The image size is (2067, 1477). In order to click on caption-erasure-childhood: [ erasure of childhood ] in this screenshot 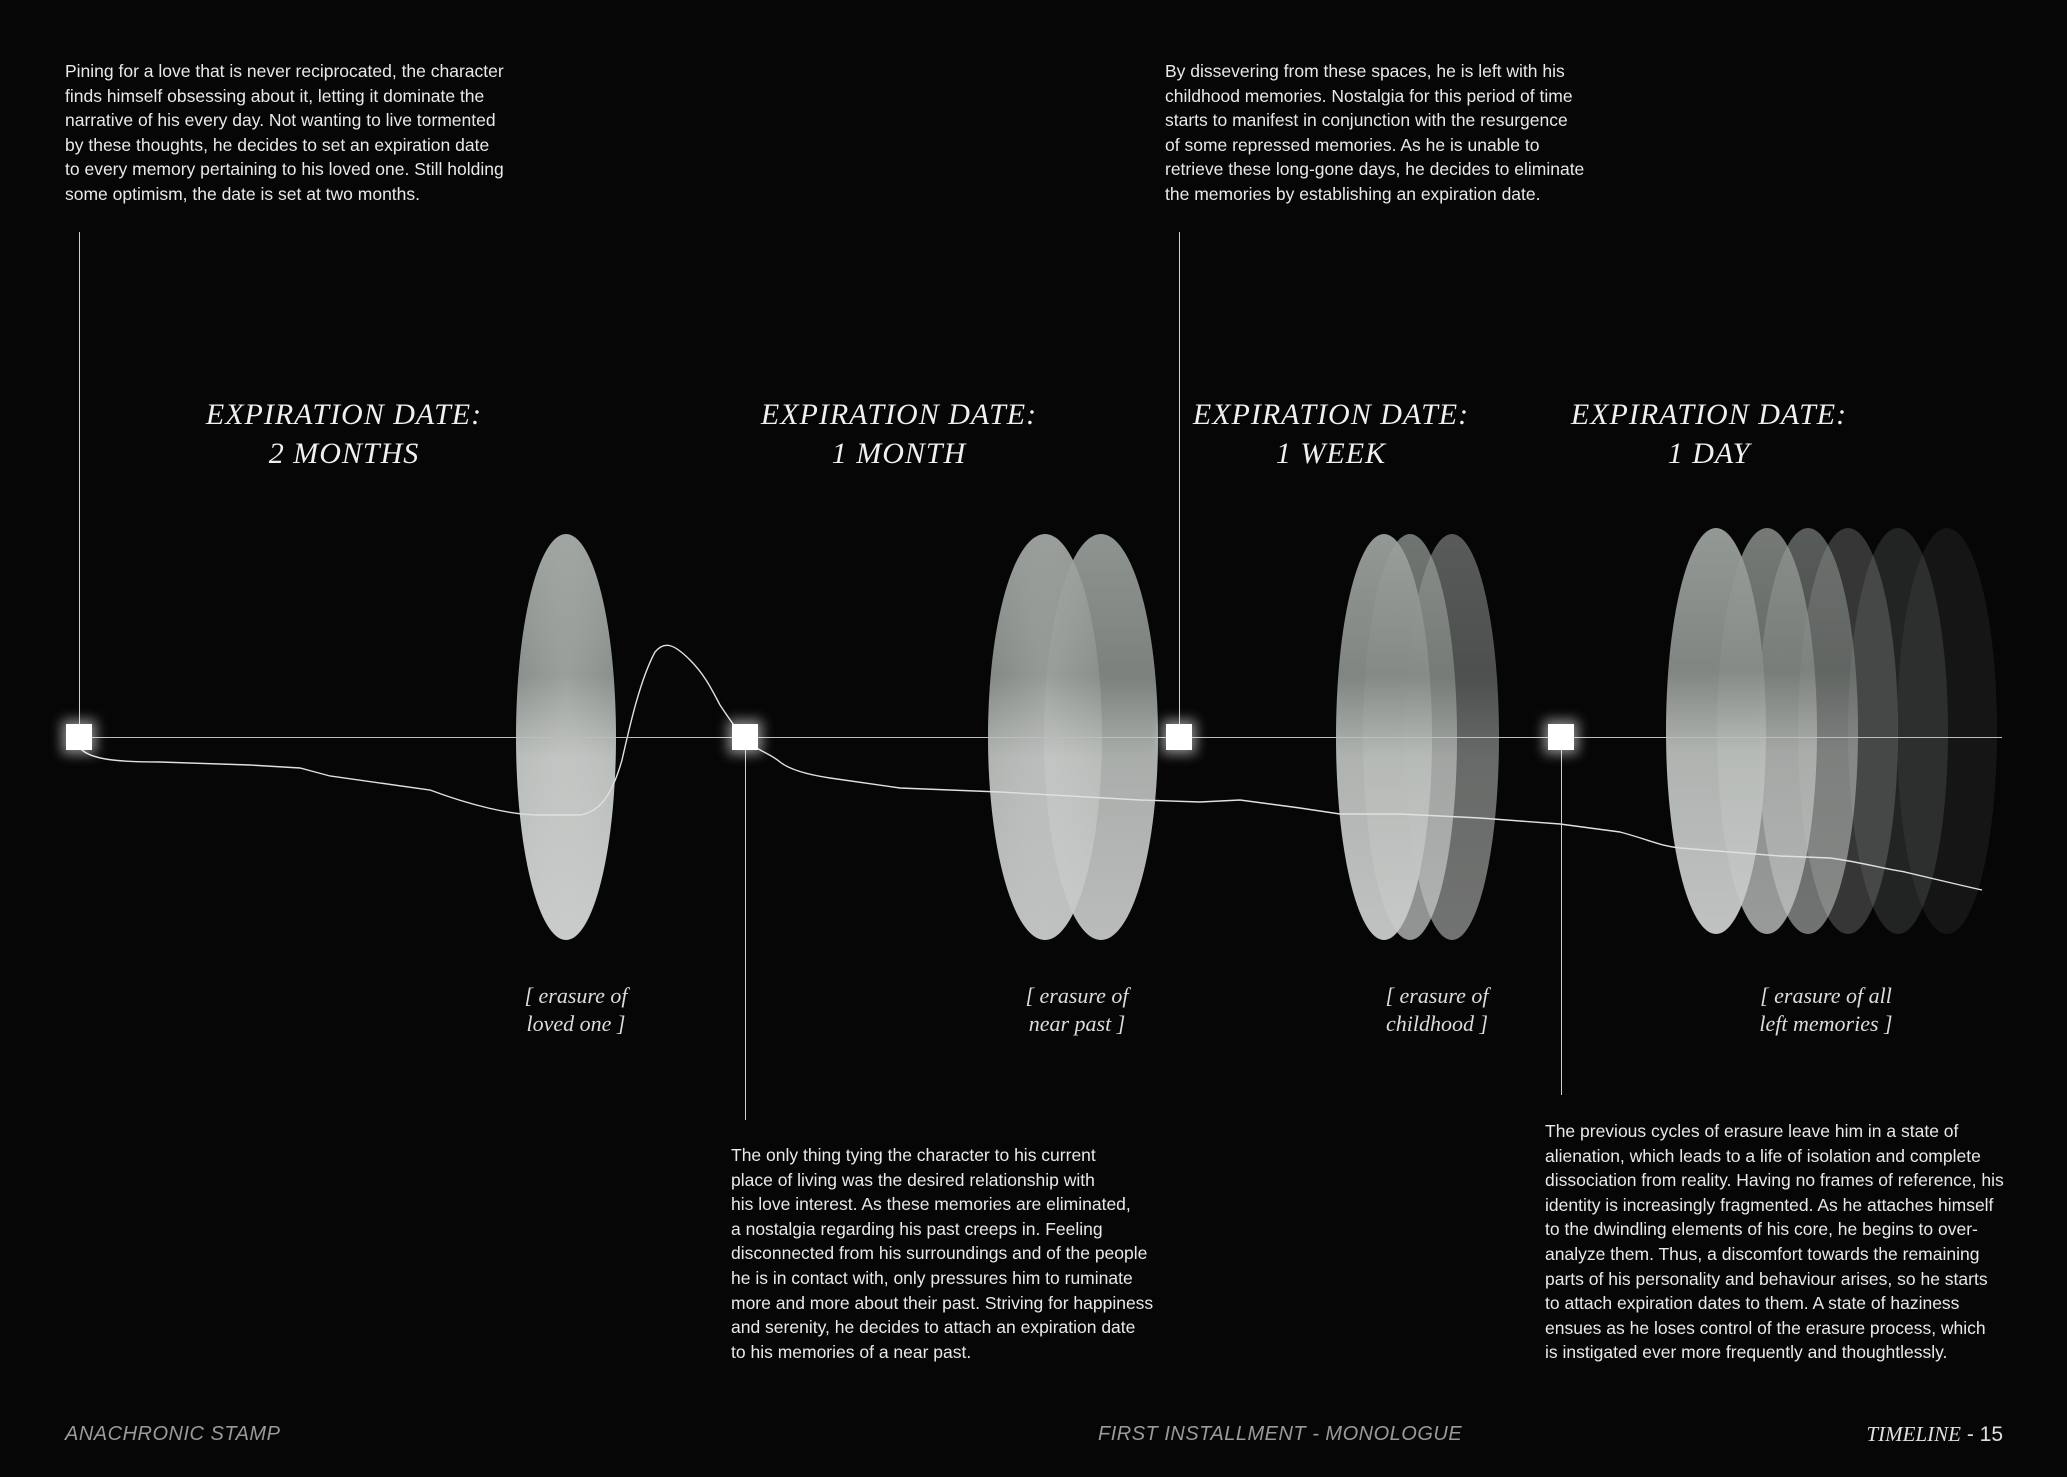, I will do `click(1437, 1009)`.